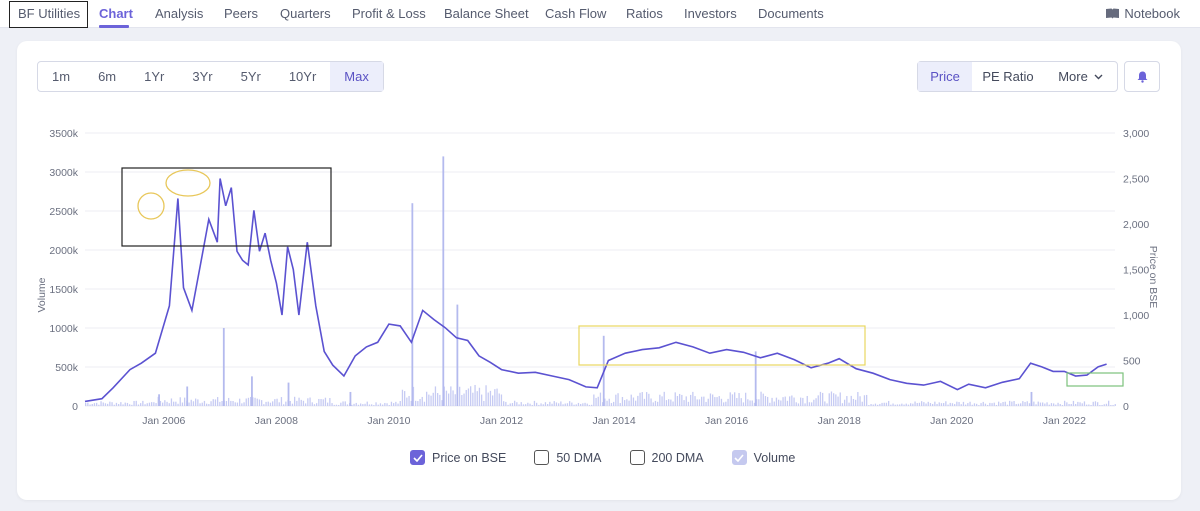 The image size is (1200, 511). What do you see at coordinates (179, 13) in the screenshot?
I see `tab-analysis: Analysis` at bounding box center [179, 13].